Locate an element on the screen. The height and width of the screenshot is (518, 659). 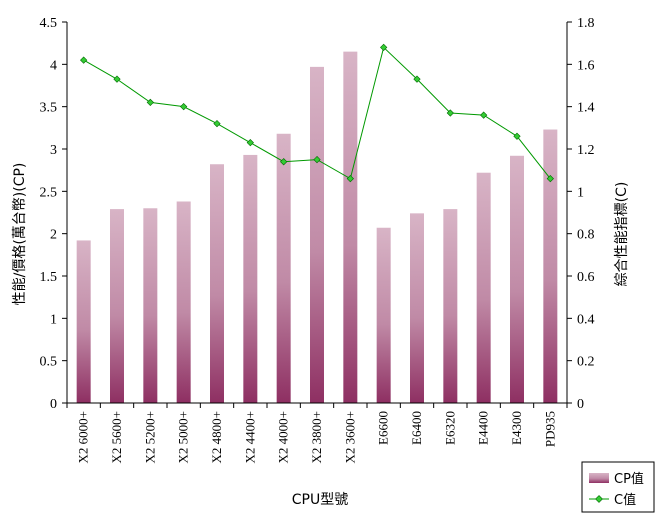
y-tick-label: 4 is located at coordinates (53, 65).